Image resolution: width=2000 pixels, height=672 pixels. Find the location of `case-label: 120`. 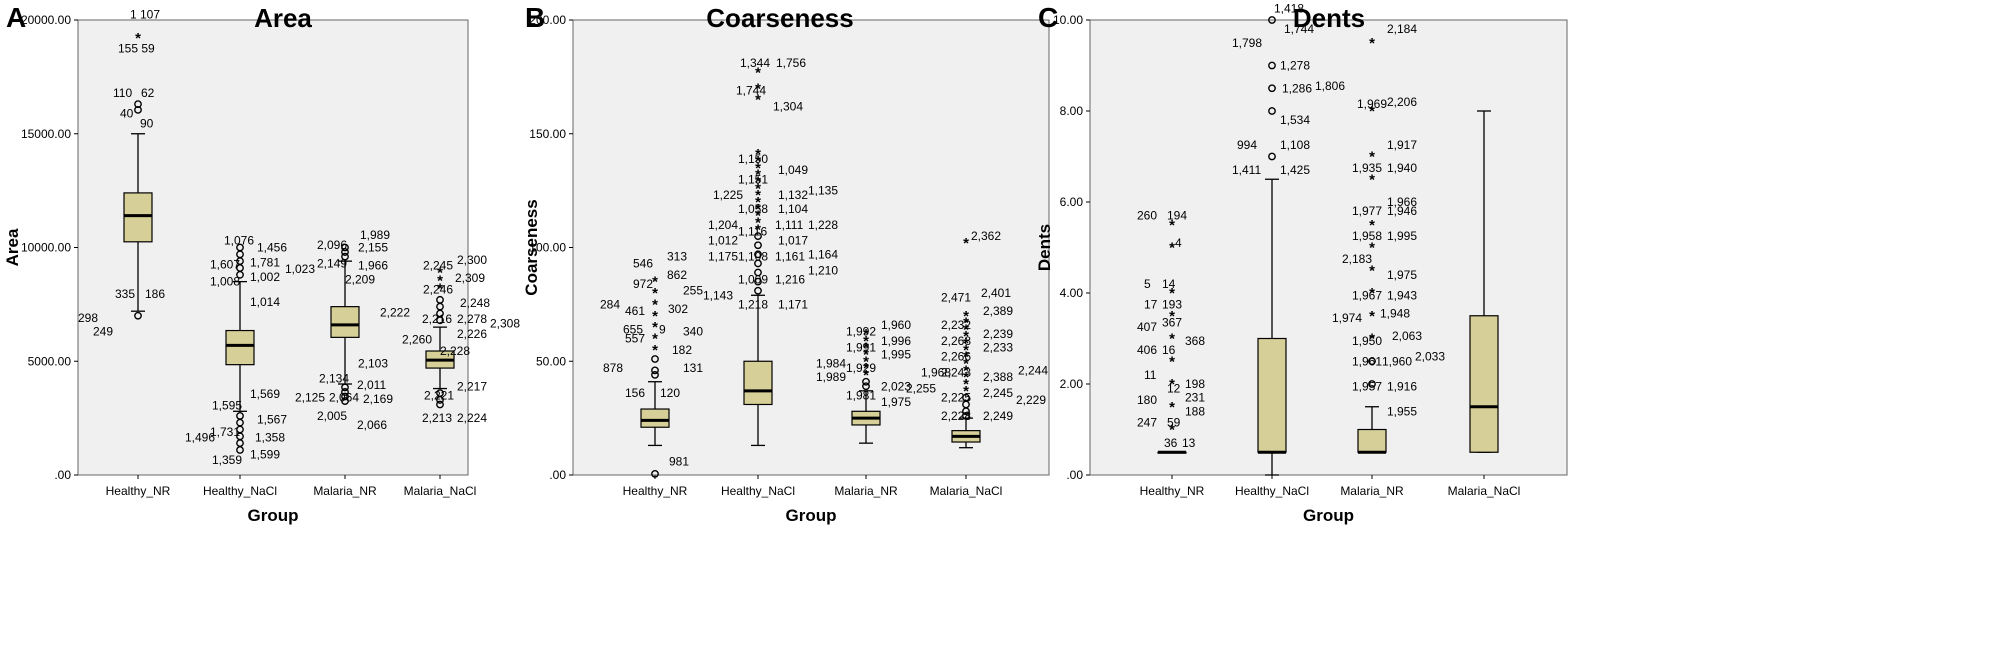

case-label: 120 is located at coordinates (670, 393).